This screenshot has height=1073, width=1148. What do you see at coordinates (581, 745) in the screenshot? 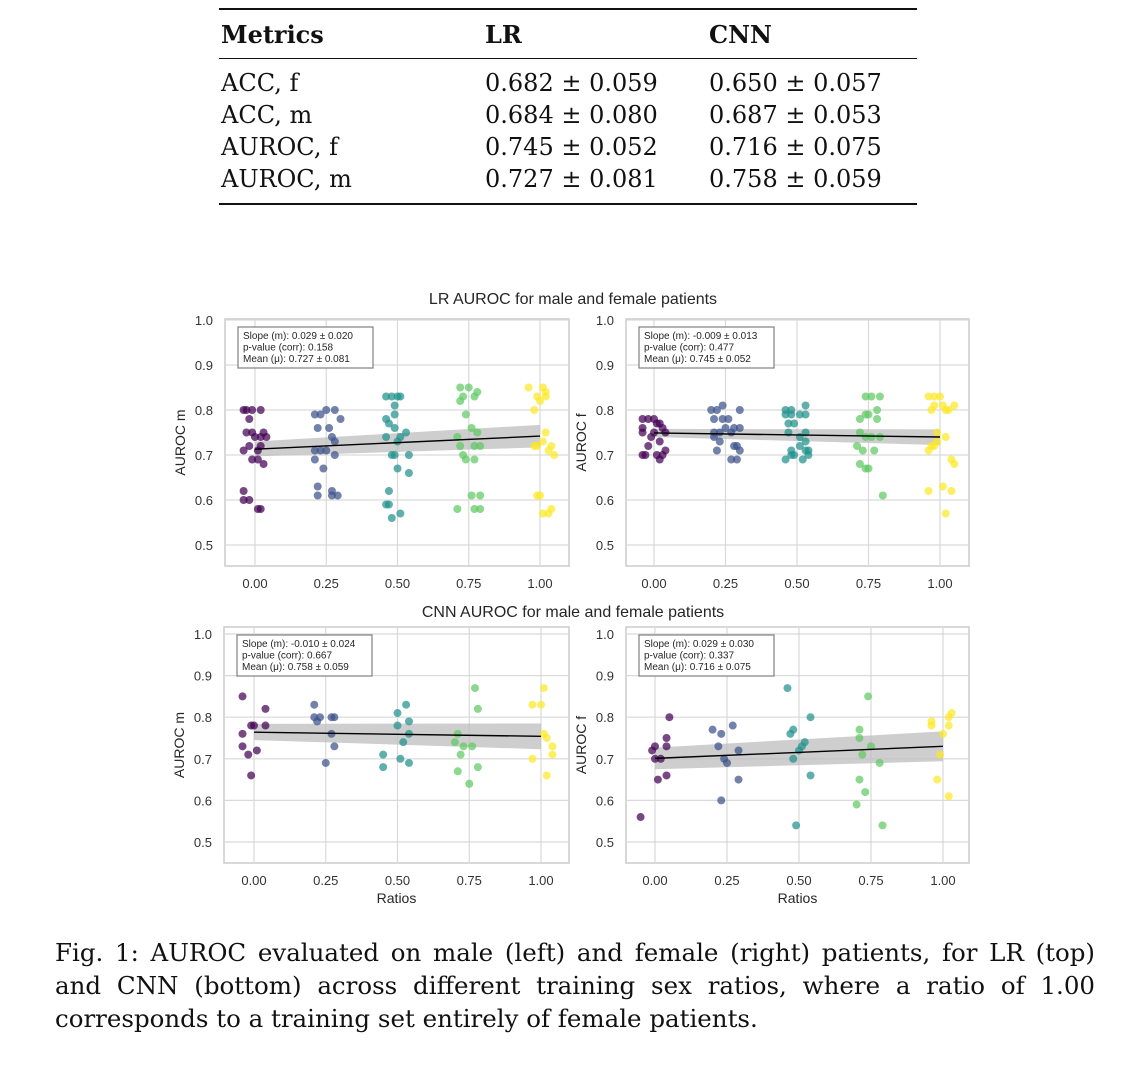
I see `y-axis-label: AUROC f` at bounding box center [581, 745].